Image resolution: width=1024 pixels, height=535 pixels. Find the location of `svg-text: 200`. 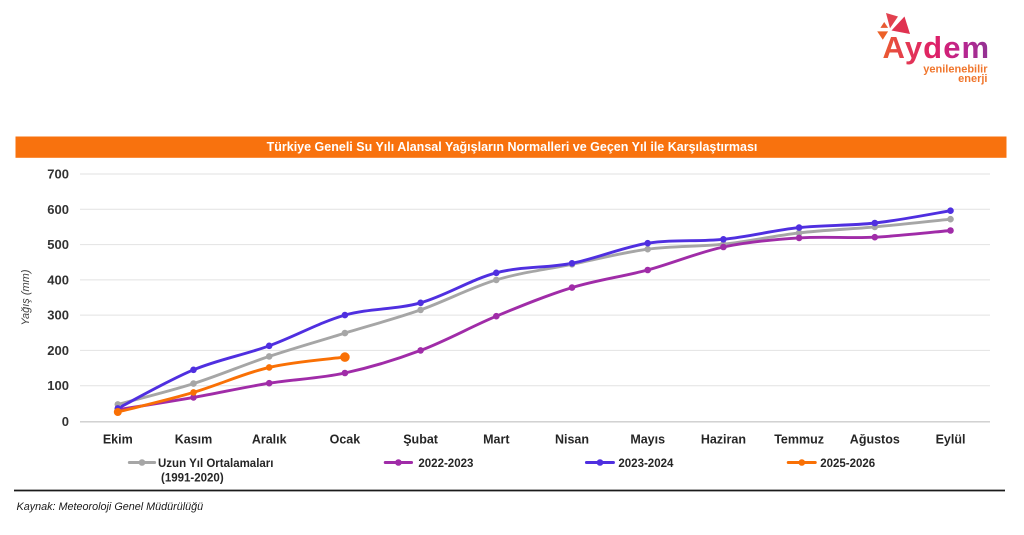

svg-text: 200 is located at coordinates (58, 350).